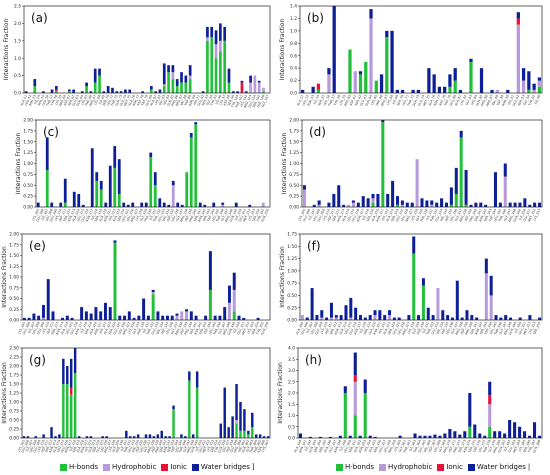 The image size is (550, 475). What do you see at coordinates (183, 100) in the screenshot?
I see `x-tick-label-val-88: VAL_88` at bounding box center [183, 100].